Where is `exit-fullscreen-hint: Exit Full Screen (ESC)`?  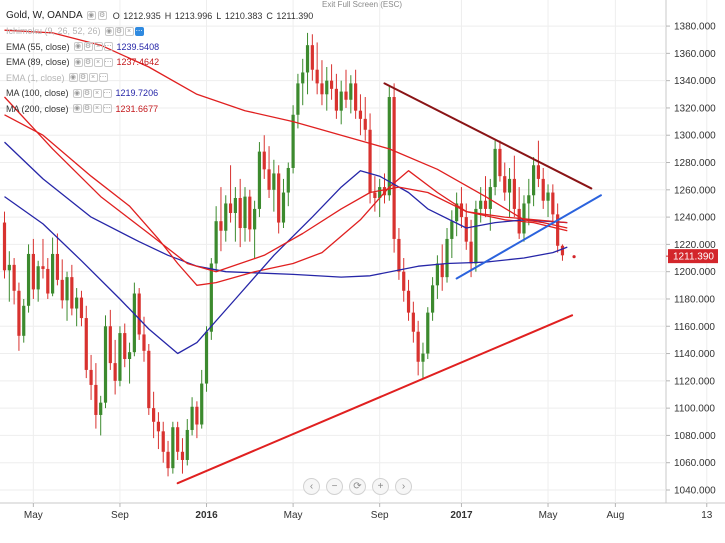
exit-fullscreen-hint: Exit Full Screen (ESC) is located at coordinates (362, 4).